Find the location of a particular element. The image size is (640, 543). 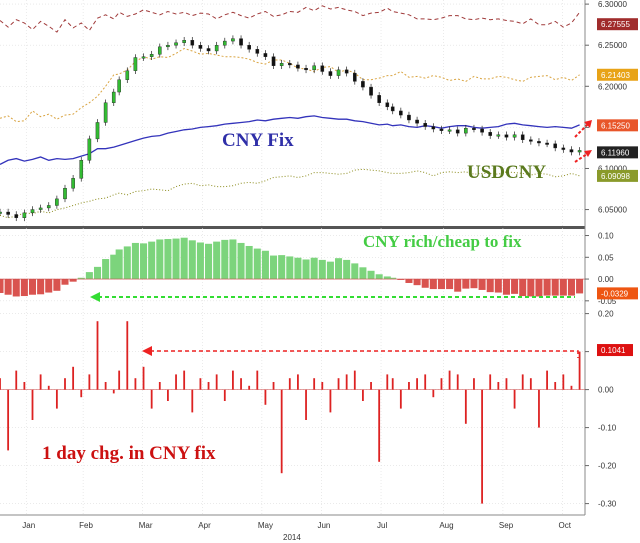

value-tag-label: 6.27555 is located at coordinates (615, 24).